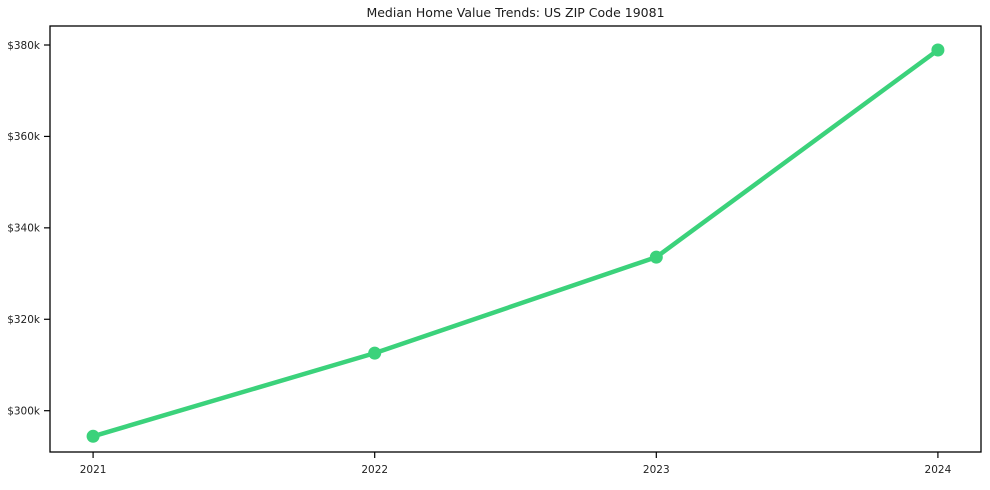  I want to click on y-axis-tick-label: $300k, so click(24, 411).